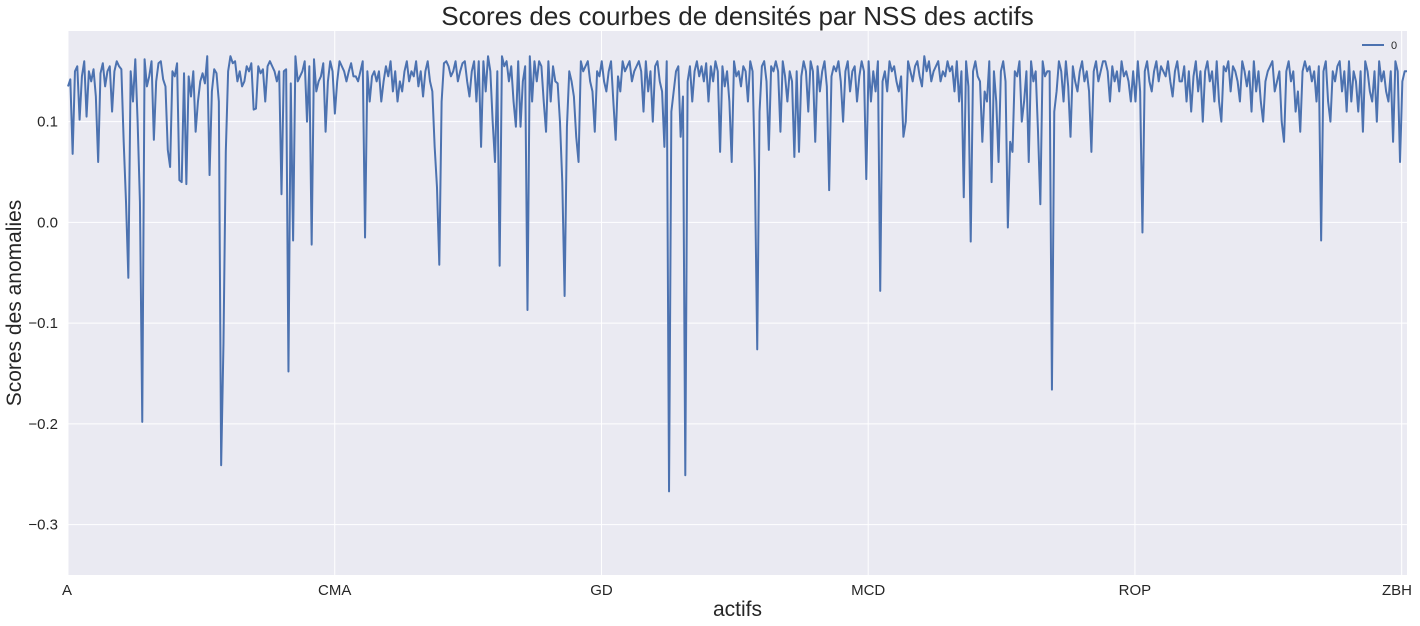  I want to click on x-tick-label: A, so click(67, 590).